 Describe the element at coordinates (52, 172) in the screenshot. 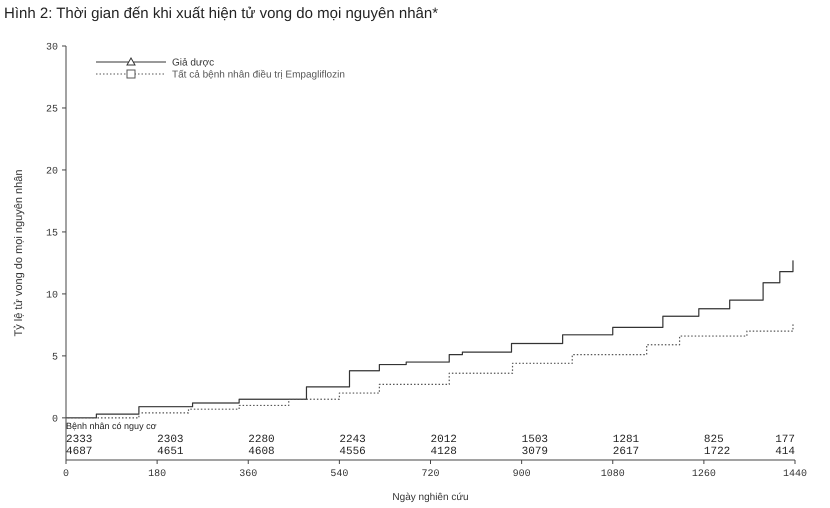

I see `y-tick-label: 20` at that location.